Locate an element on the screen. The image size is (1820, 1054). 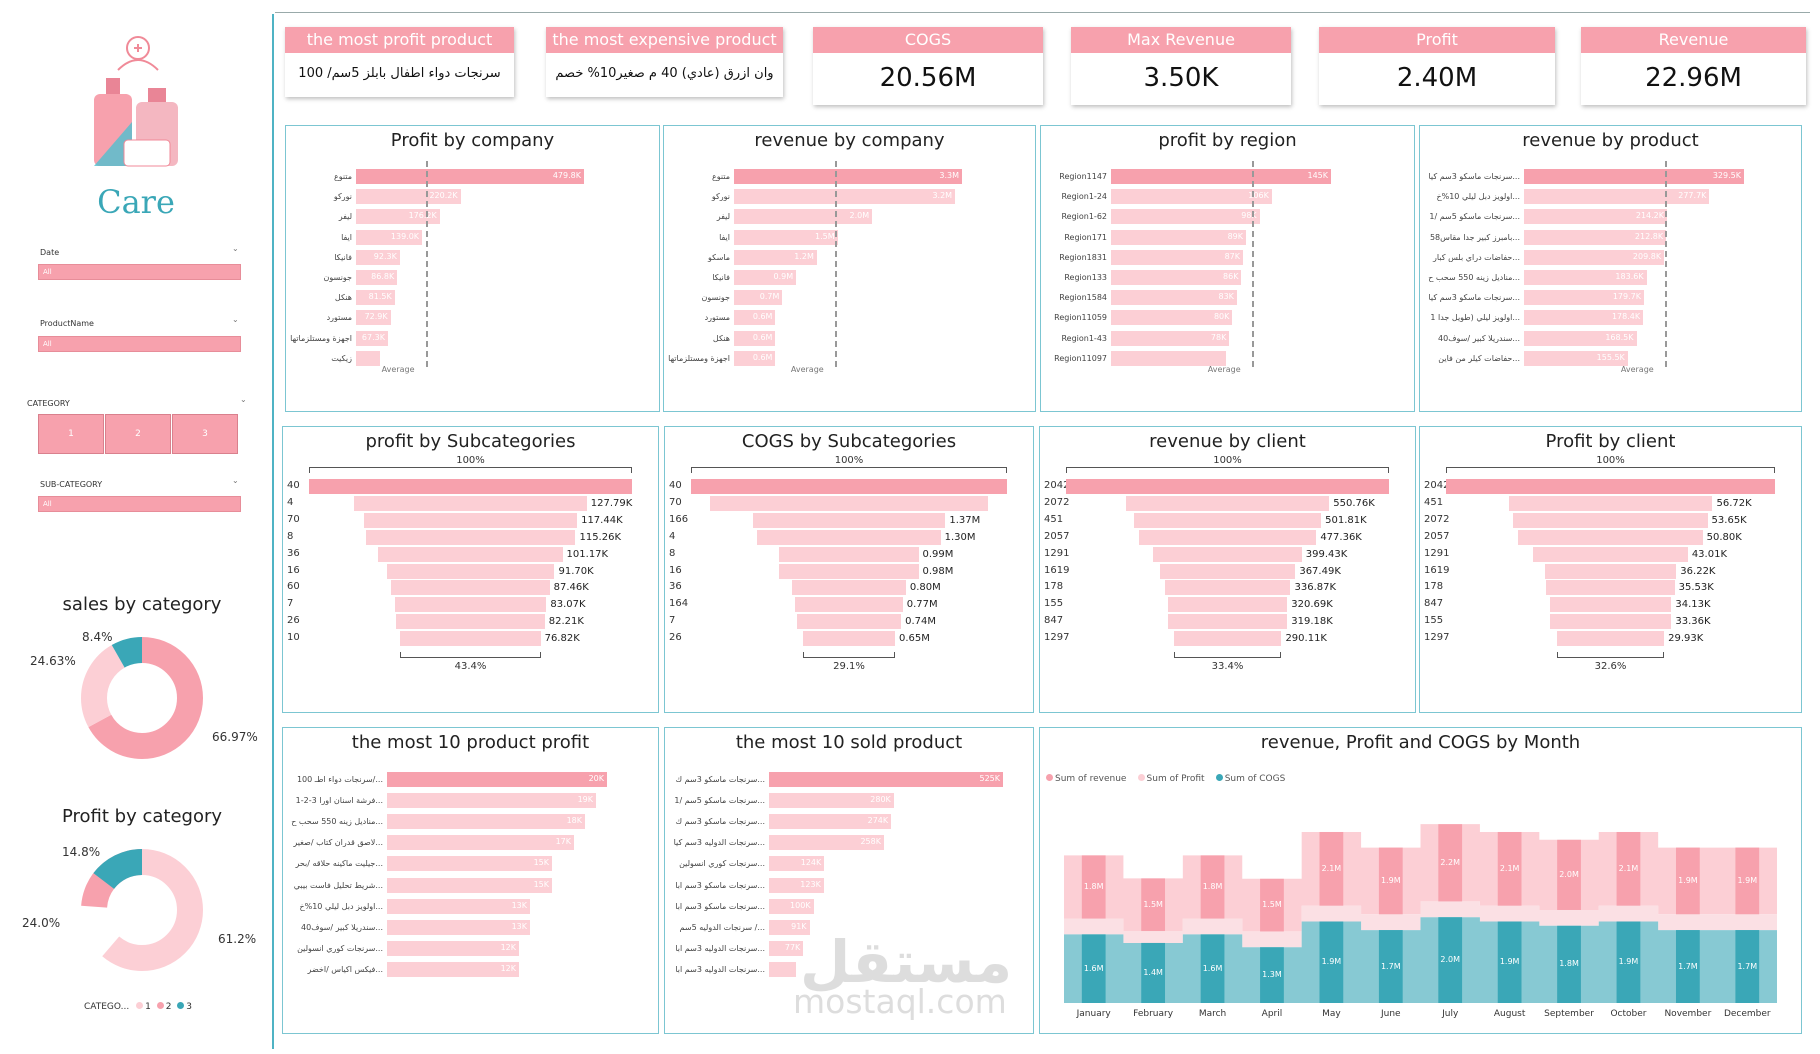
legend-item-revenue: Sum of revenue is located at coordinates (1086, 779).